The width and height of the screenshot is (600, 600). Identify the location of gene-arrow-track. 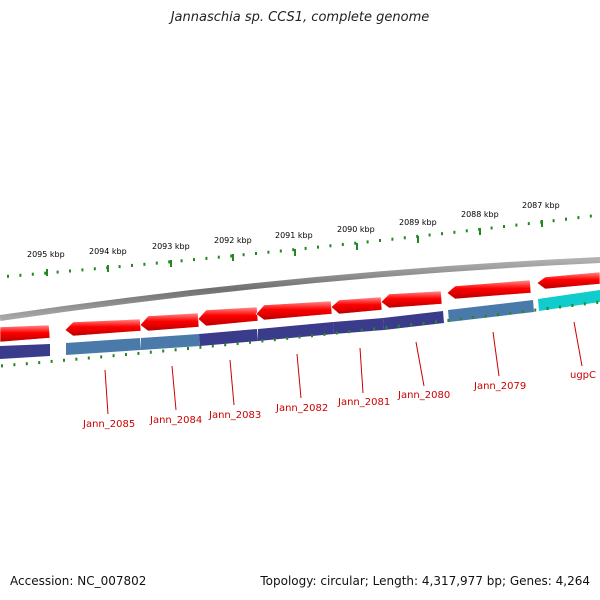
(300, 307).